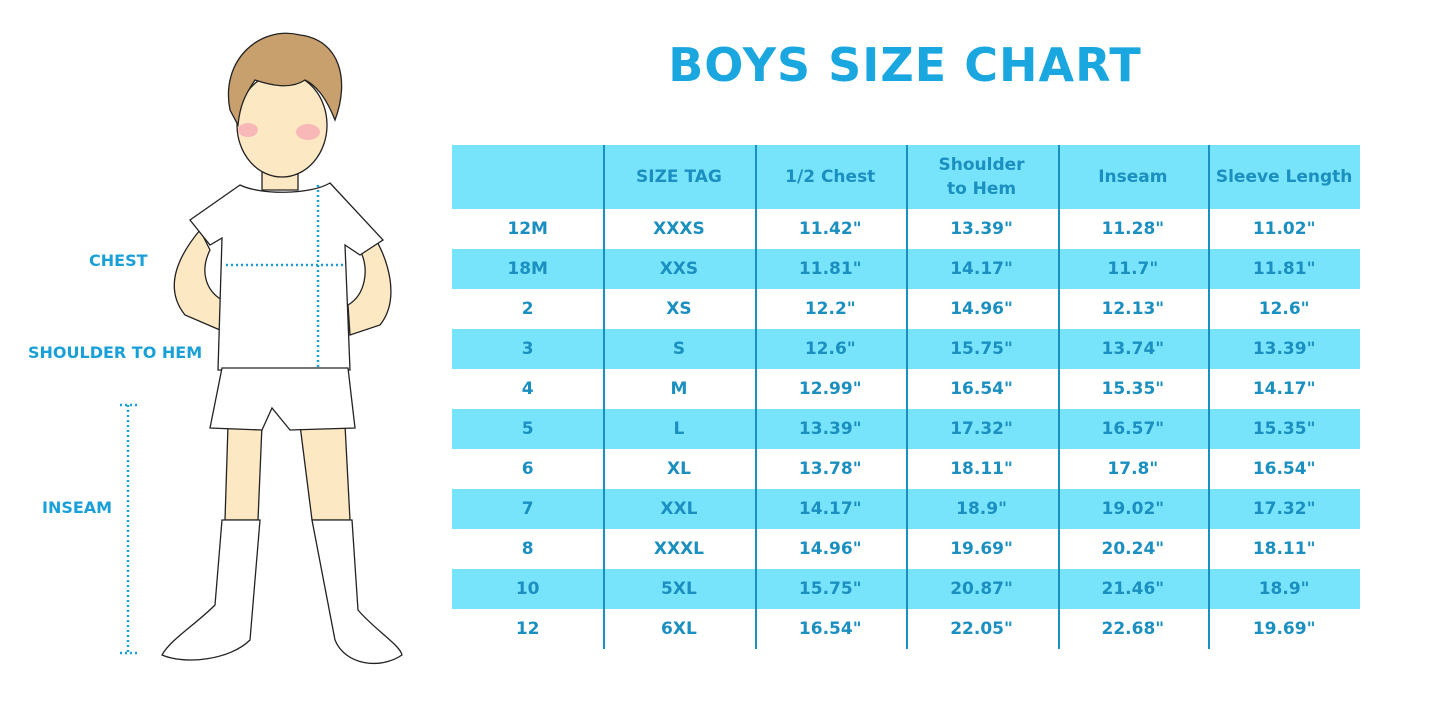  Describe the element at coordinates (981, 629) in the screenshot. I see `table-cell: 22.05"` at that location.